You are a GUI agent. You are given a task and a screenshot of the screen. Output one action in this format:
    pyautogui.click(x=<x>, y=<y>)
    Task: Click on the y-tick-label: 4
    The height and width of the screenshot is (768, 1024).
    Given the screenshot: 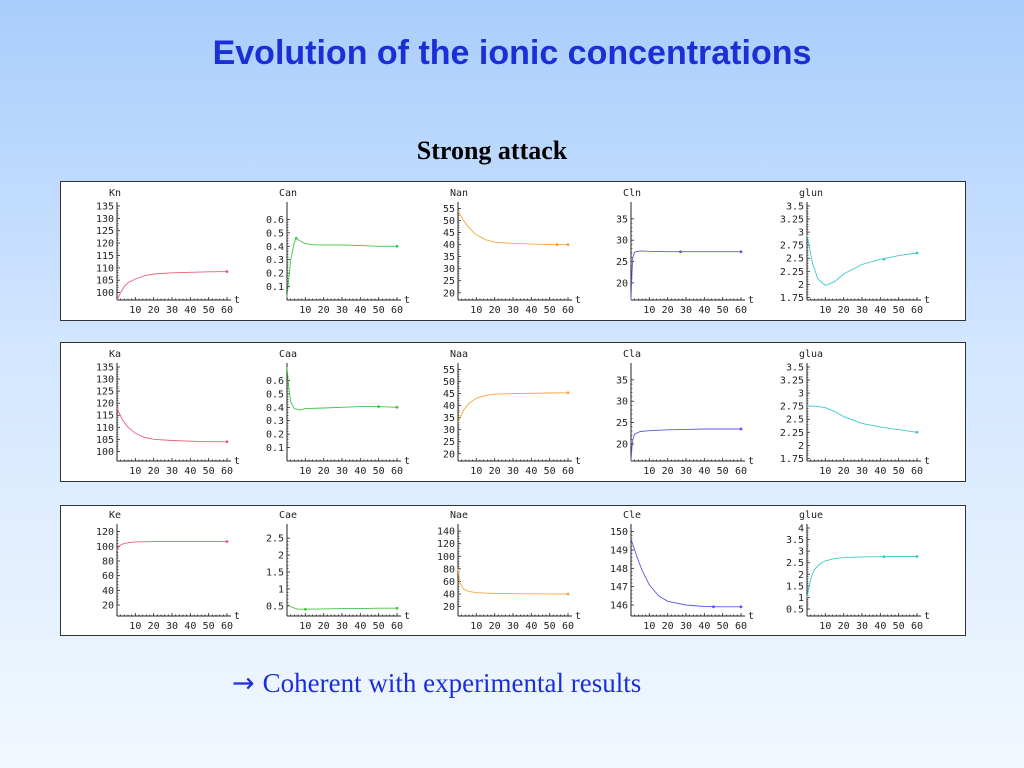 What is the action you would take?
    pyautogui.click(x=801, y=529)
    